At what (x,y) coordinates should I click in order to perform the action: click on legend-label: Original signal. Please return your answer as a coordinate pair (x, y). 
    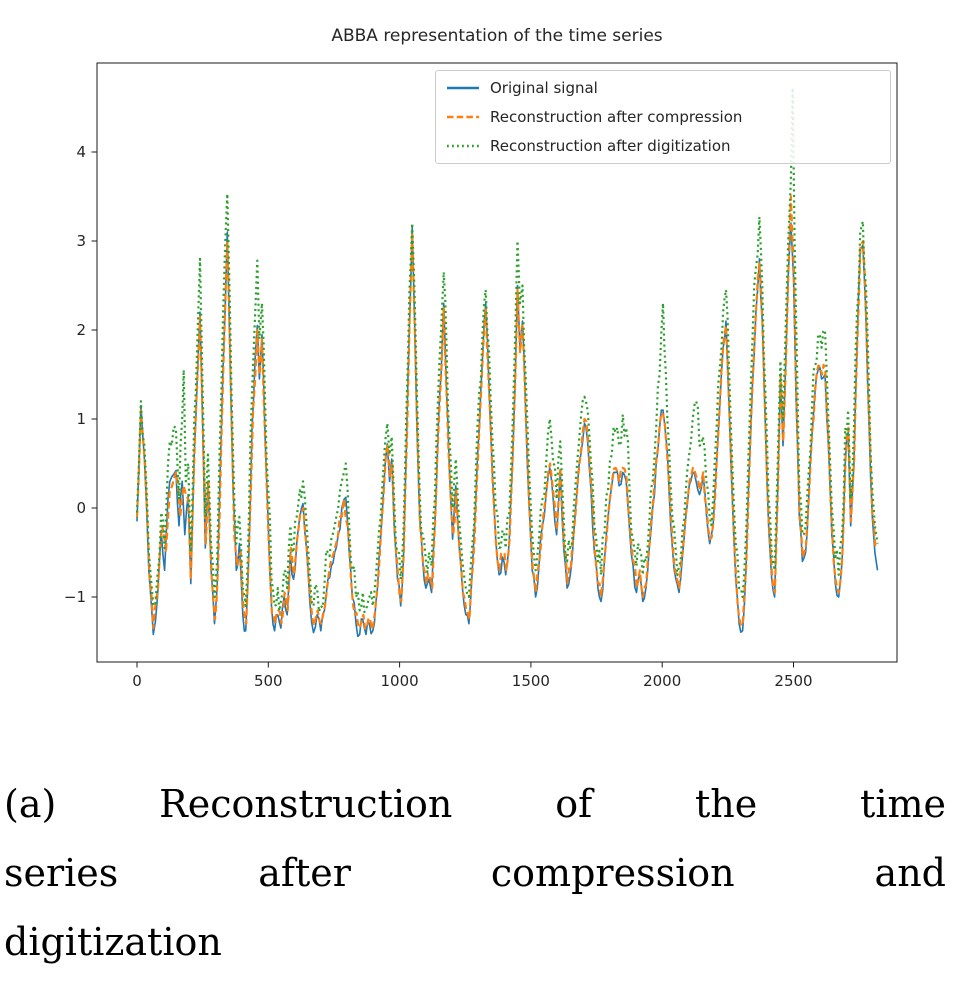
    Looking at the image, I should click on (544, 87).